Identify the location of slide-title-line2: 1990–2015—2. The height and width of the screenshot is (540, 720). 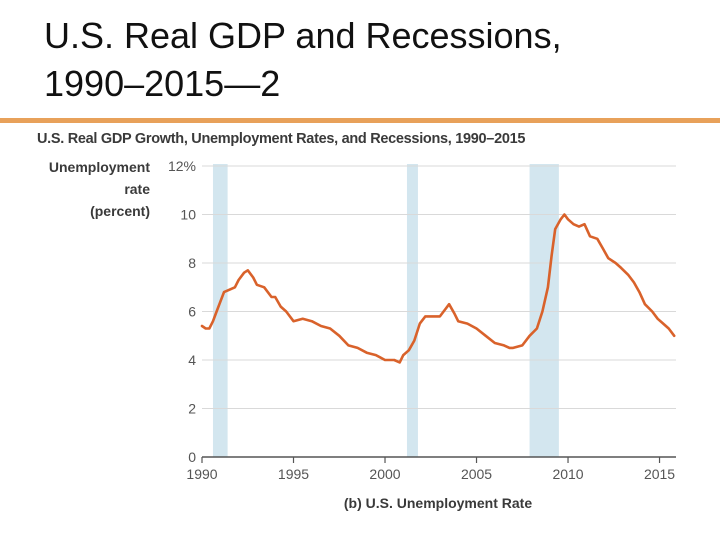
(162, 83).